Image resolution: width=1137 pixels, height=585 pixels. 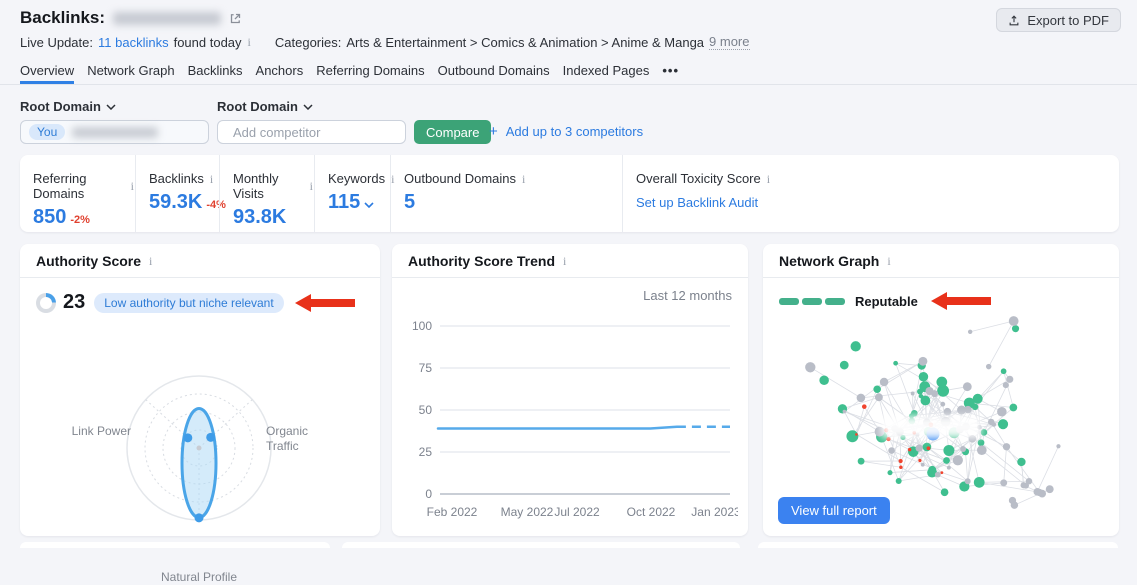 I want to click on metric-label: Backlinks, so click(x=176, y=178).